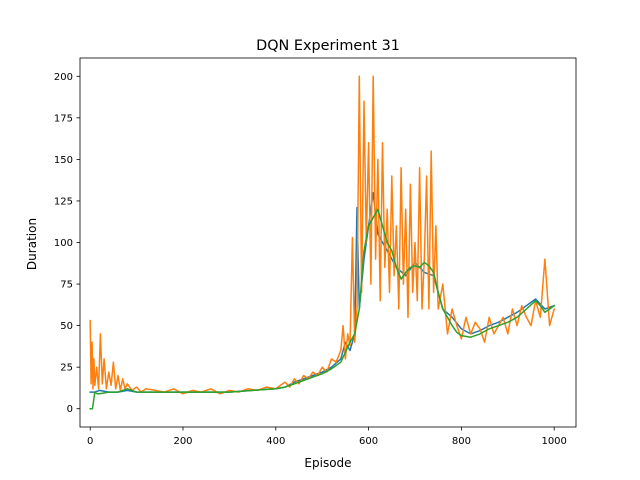 This screenshot has height=480, width=640. What do you see at coordinates (275, 441) in the screenshot?
I see `x-tick-label: 400` at bounding box center [275, 441].